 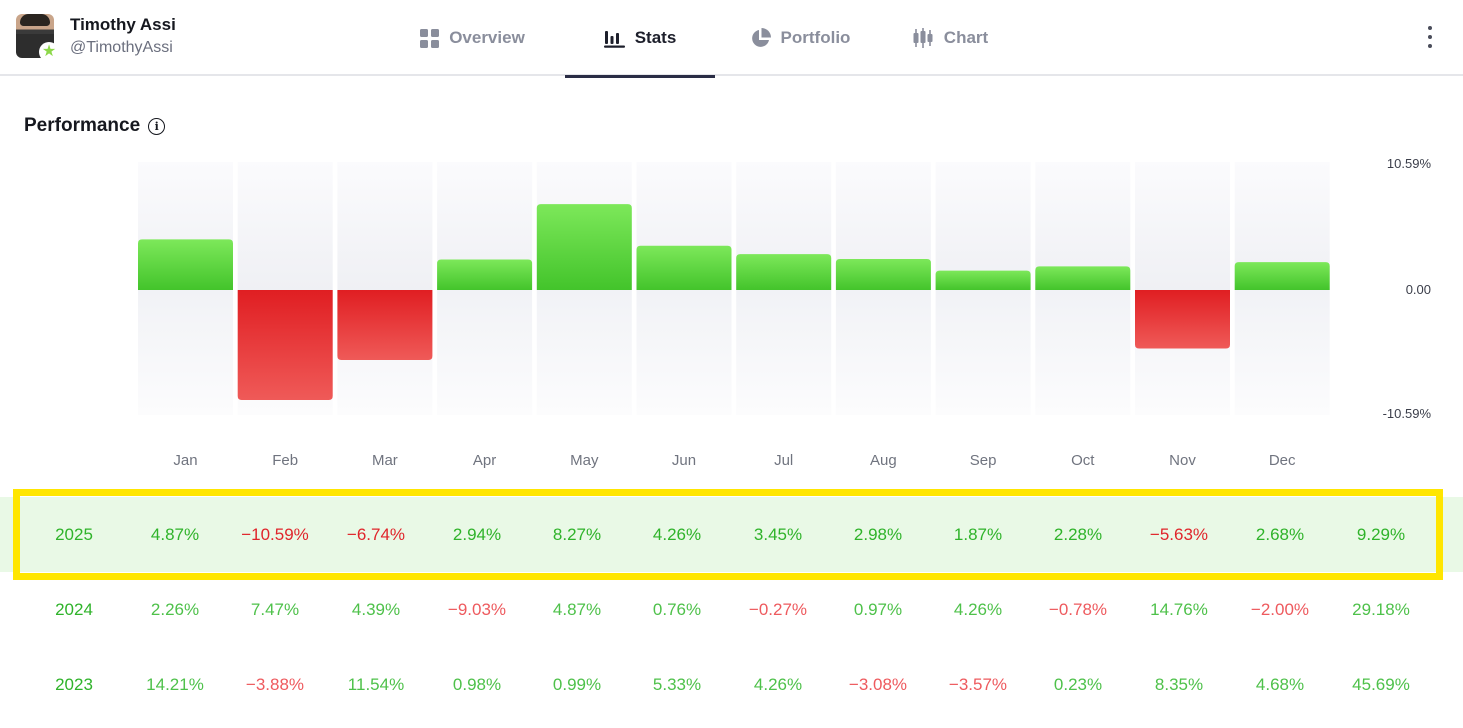 I want to click on x-tick-label: Nov, so click(x=1182, y=460).